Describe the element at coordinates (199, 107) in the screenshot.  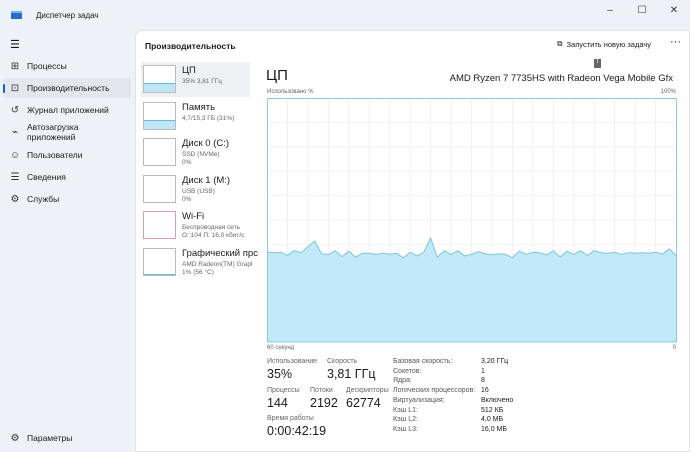
I see `device-name: Память` at that location.